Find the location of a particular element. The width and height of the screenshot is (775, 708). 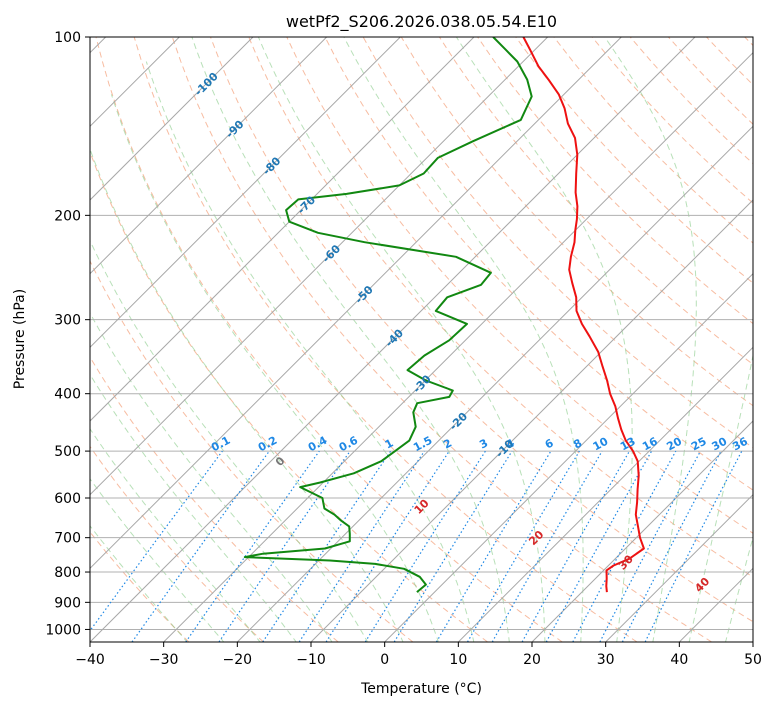

mixing-ratio-label: 30 is located at coordinates (720, 444).